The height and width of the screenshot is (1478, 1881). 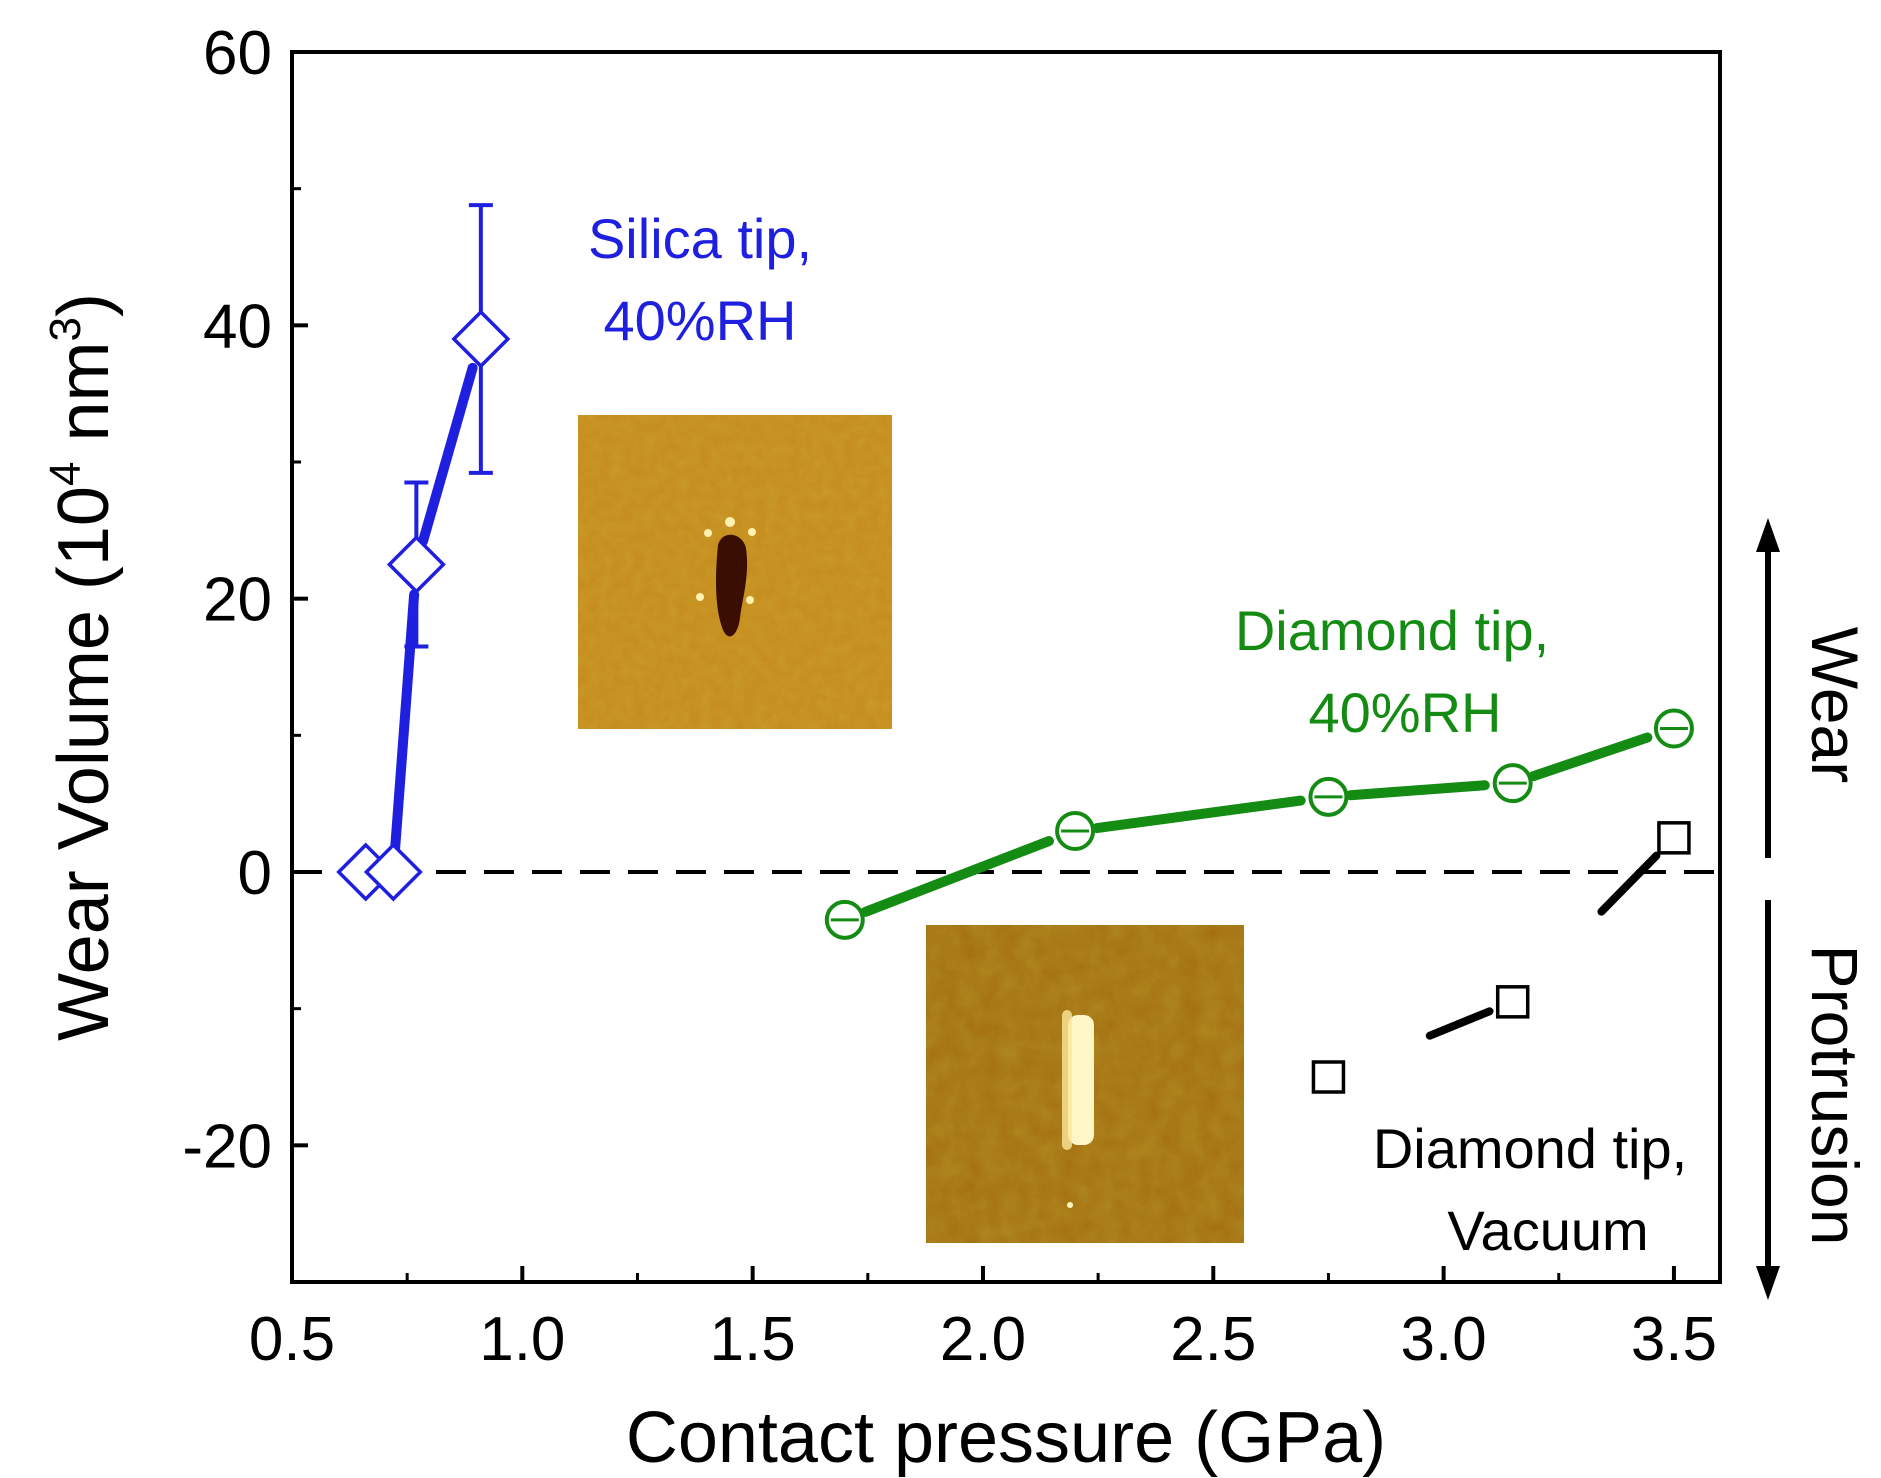 What do you see at coordinates (1835, 705) in the screenshot?
I see `wear-side-label: Wear` at bounding box center [1835, 705].